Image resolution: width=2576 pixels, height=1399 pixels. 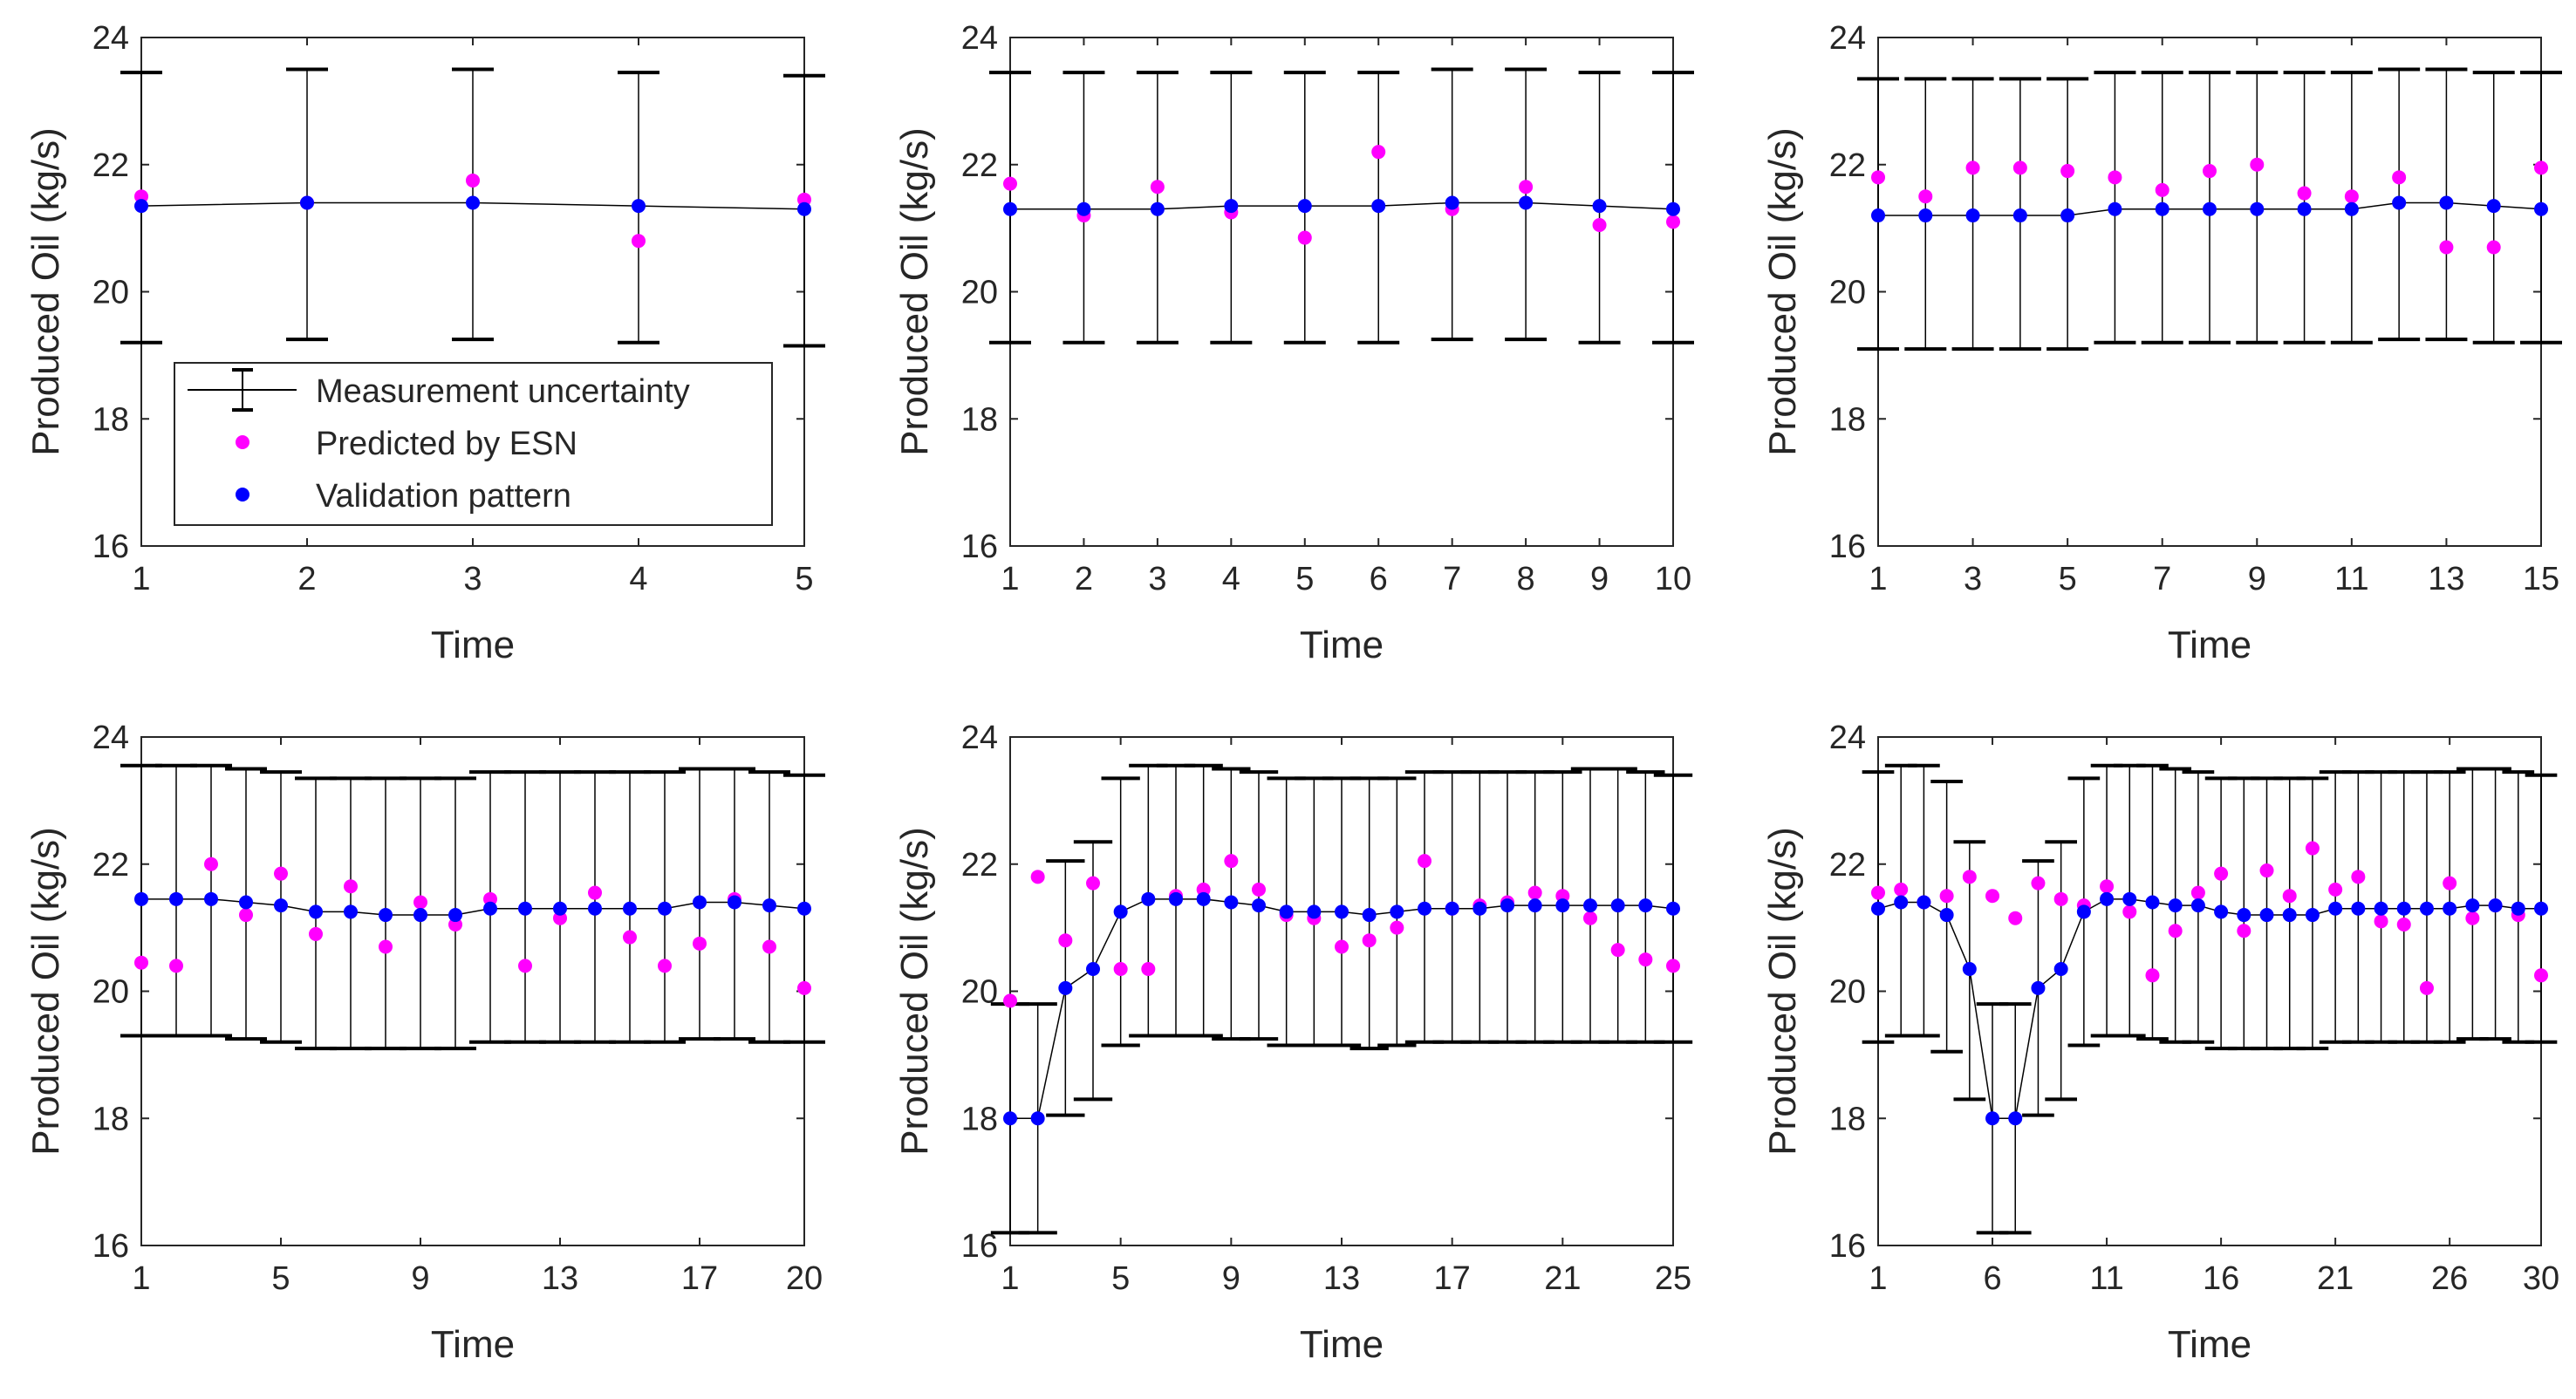 What do you see at coordinates (1231, 579) in the screenshot?
I see `x-tick-label: 4` at bounding box center [1231, 579].